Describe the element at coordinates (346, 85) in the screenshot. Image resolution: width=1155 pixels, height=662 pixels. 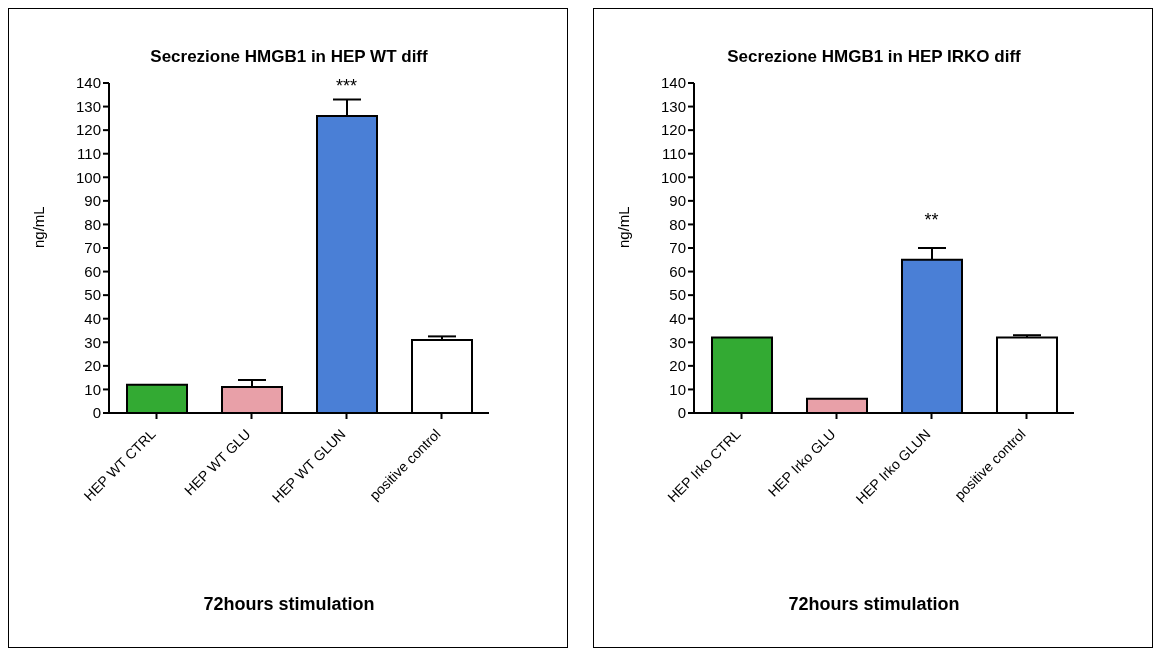
I see `annotation: ***` at that location.